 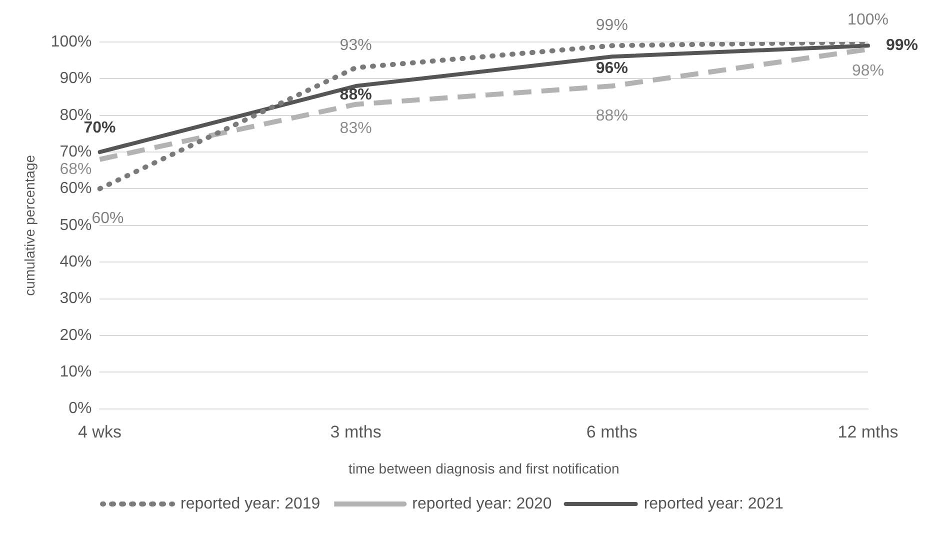 What do you see at coordinates (356, 128) in the screenshot?
I see `data-label: 83%` at bounding box center [356, 128].